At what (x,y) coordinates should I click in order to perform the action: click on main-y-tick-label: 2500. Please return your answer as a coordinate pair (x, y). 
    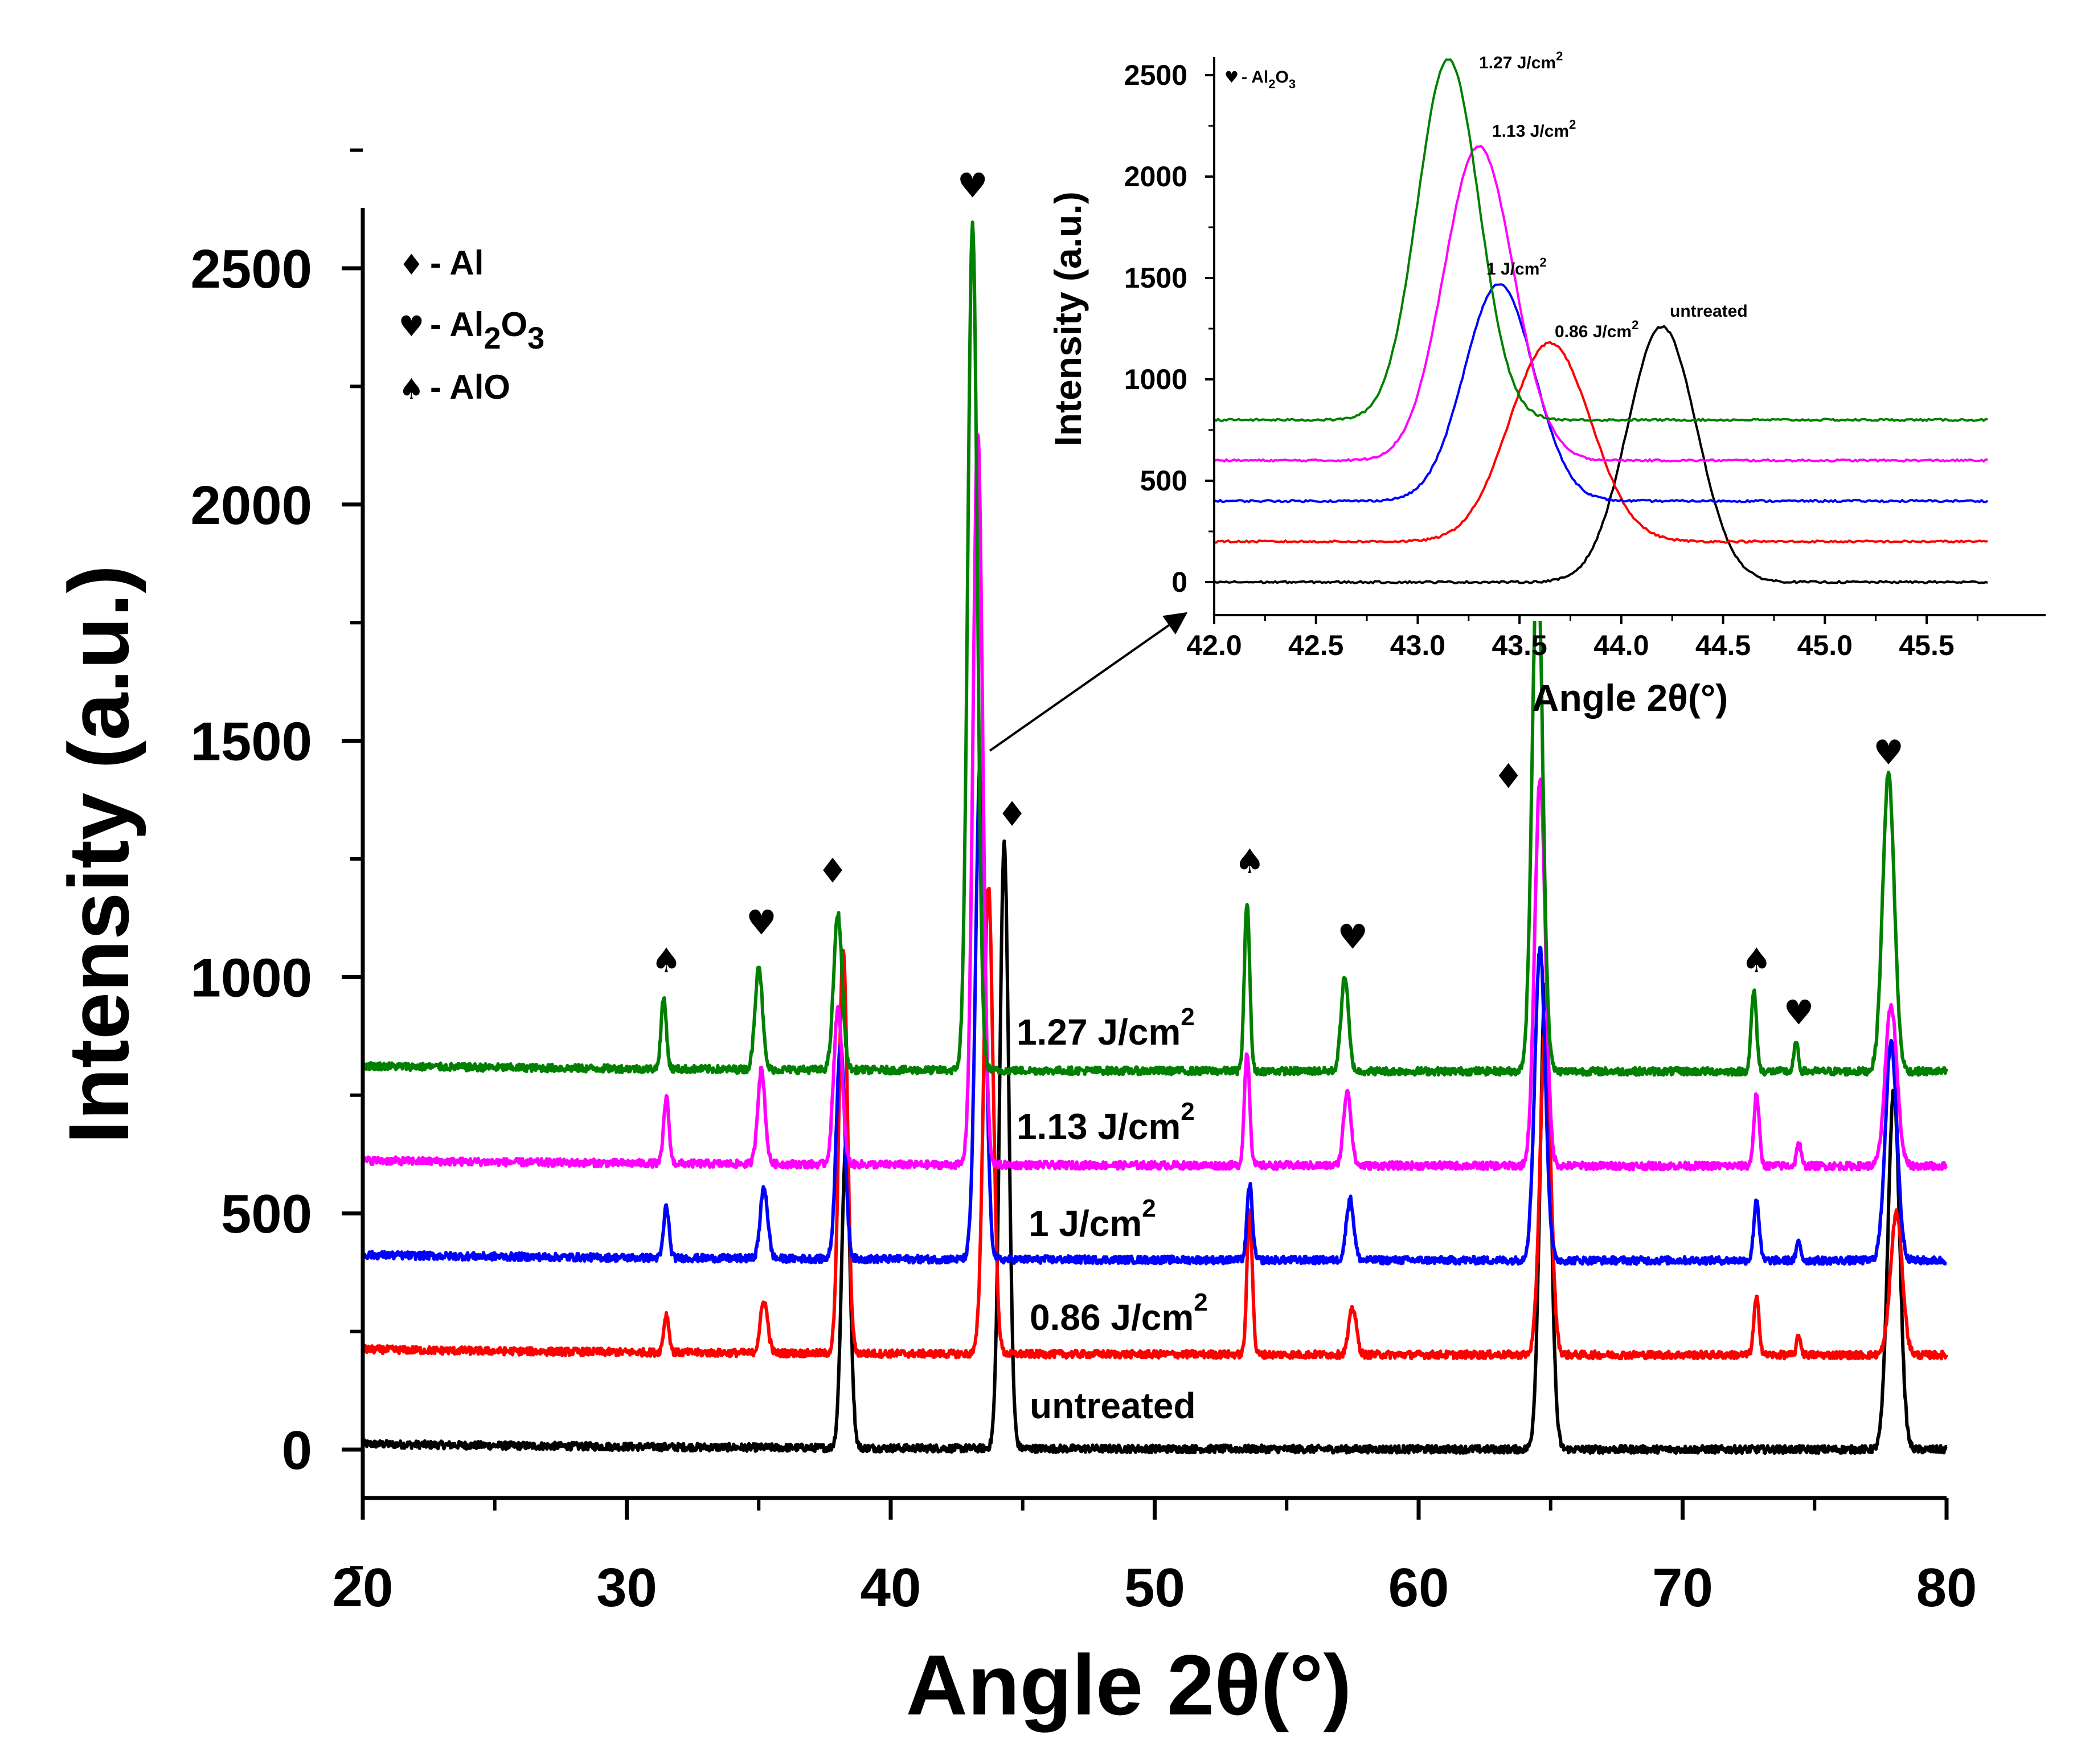
    Looking at the image, I should click on (251, 269).